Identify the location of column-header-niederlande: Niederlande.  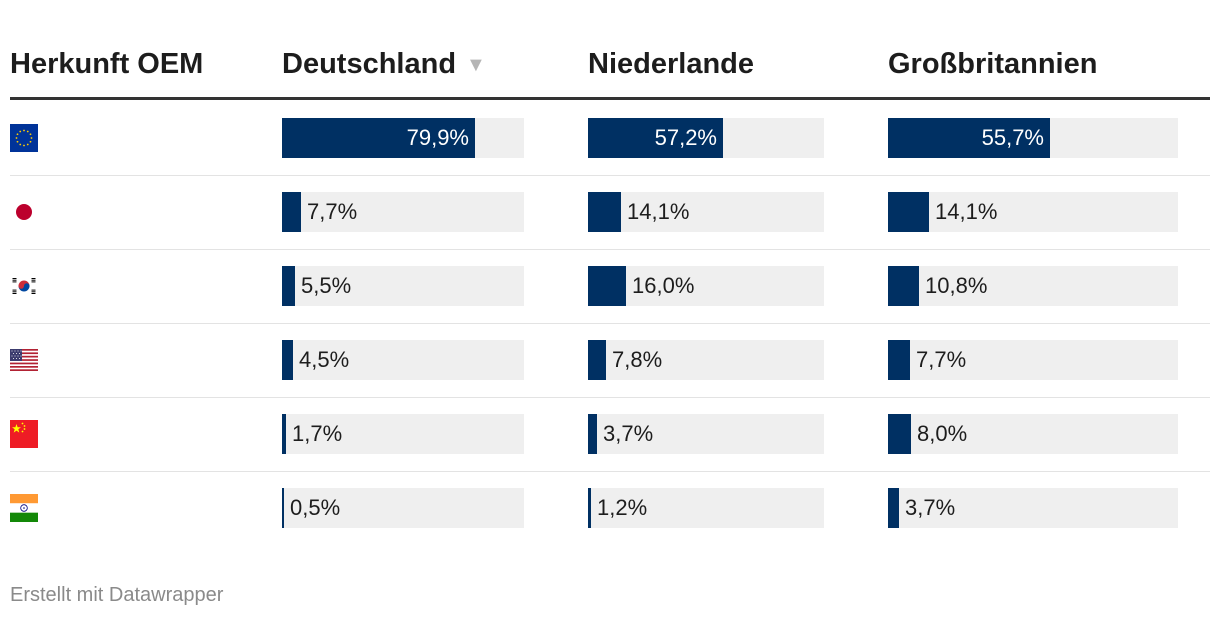
(671, 64).